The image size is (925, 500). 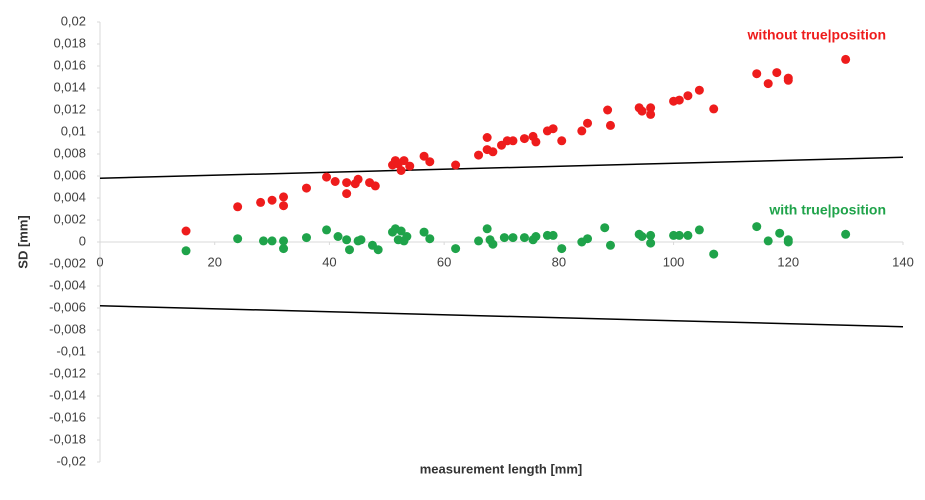 What do you see at coordinates (73, 130) in the screenshot?
I see `y-tick-label: 0,01` at bounding box center [73, 130].